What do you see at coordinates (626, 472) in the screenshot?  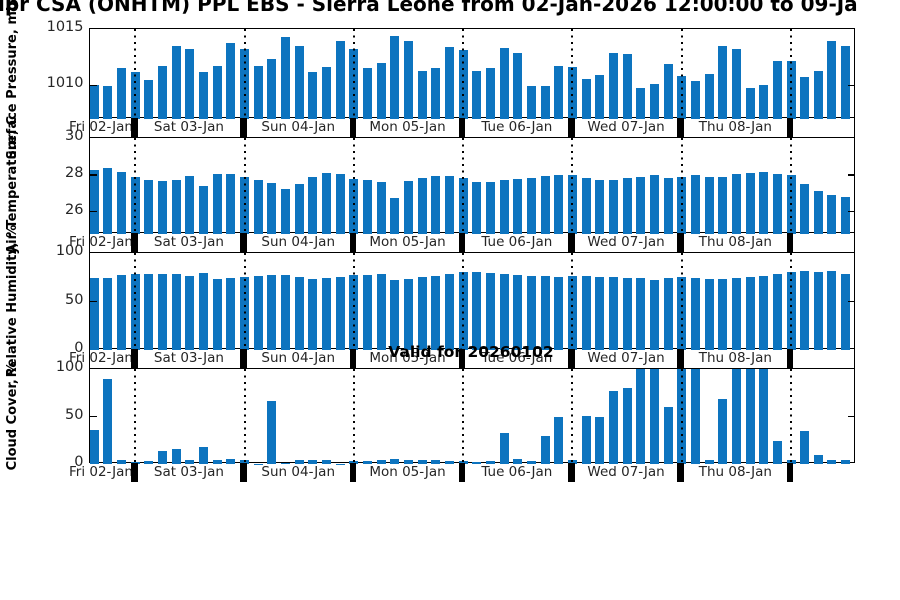 I see `day-label: Wed 07-Jan` at bounding box center [626, 472].